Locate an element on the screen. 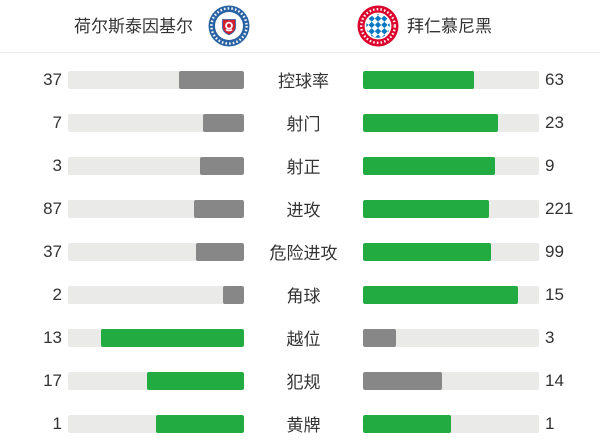 The height and width of the screenshot is (445, 600). stat-label: 射门 is located at coordinates (303, 124).